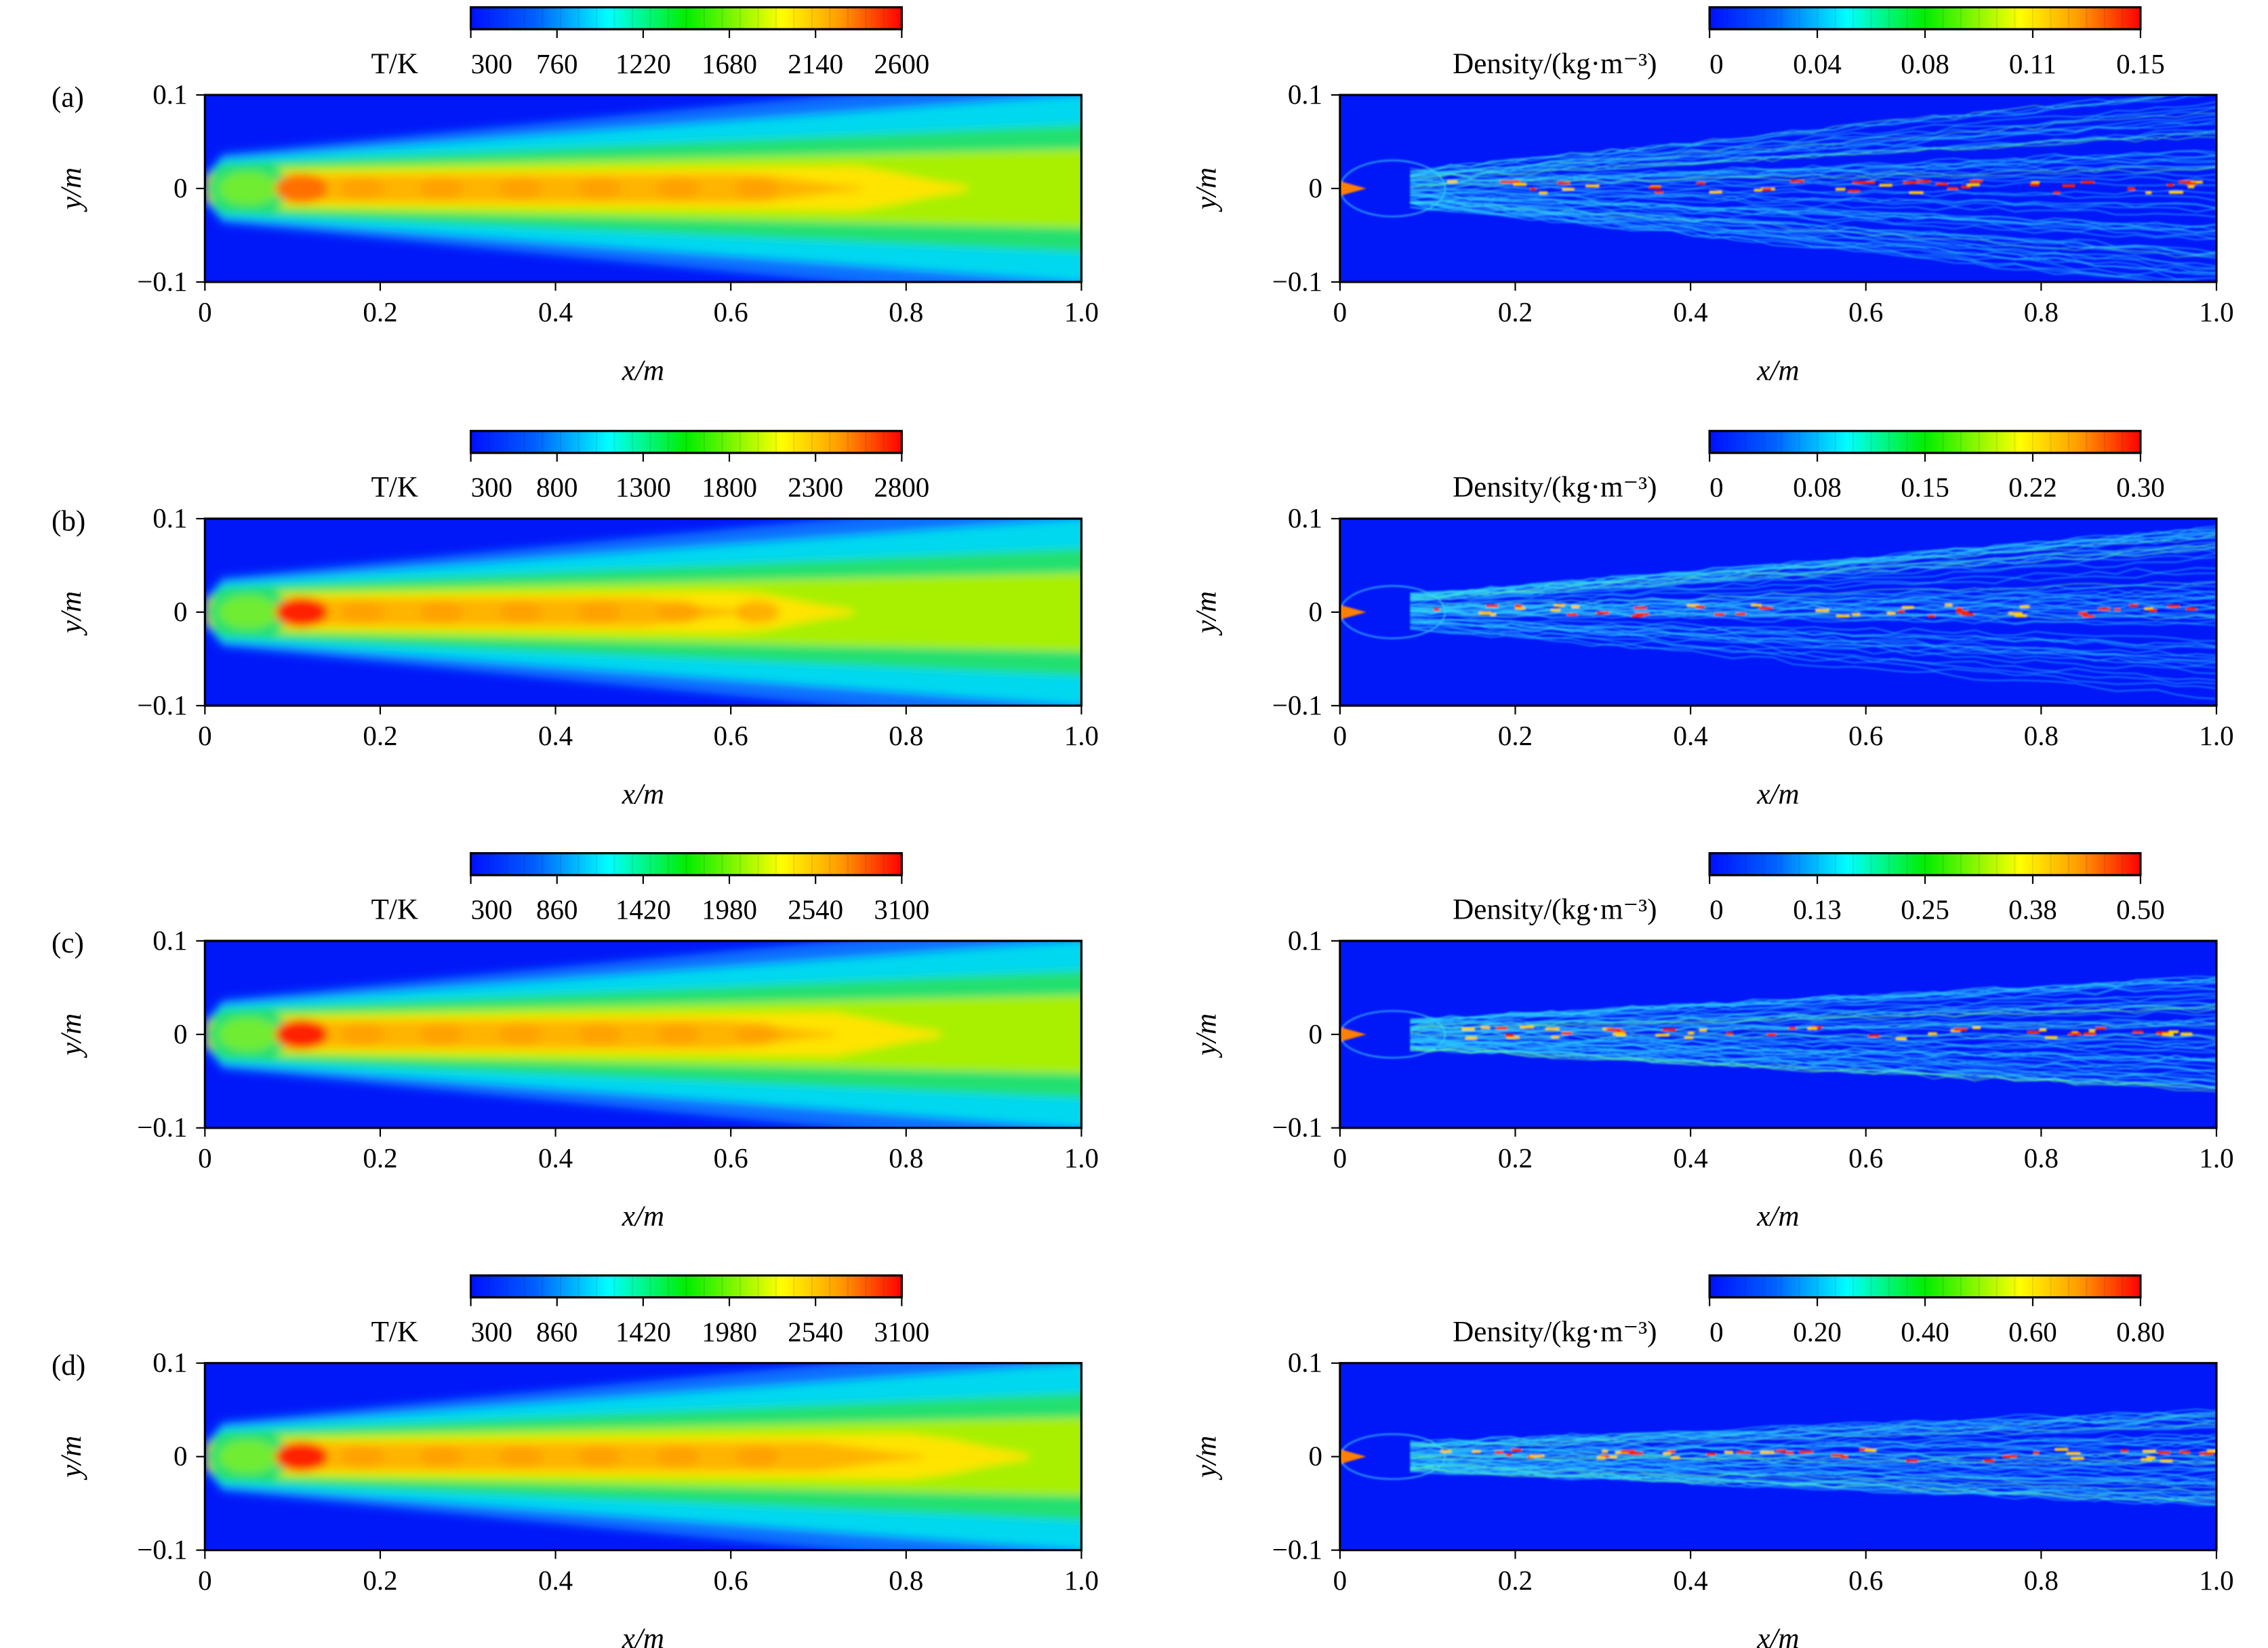 This screenshot has height=1648, width=2268. Describe the element at coordinates (2032, 910) in the screenshot. I see `colorbar-tick-label: 0.38` at that location.